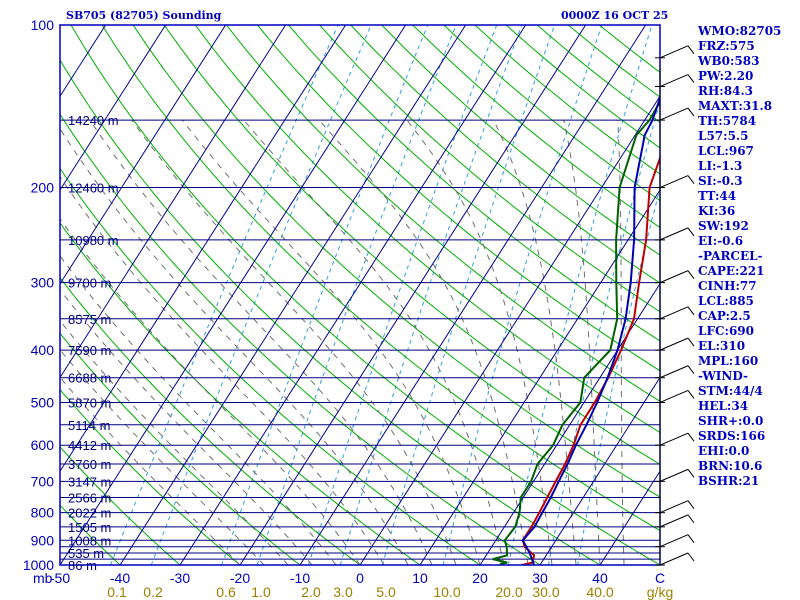  What do you see at coordinates (89, 378) in the screenshot?
I see `height-label: 6688 m` at bounding box center [89, 378].